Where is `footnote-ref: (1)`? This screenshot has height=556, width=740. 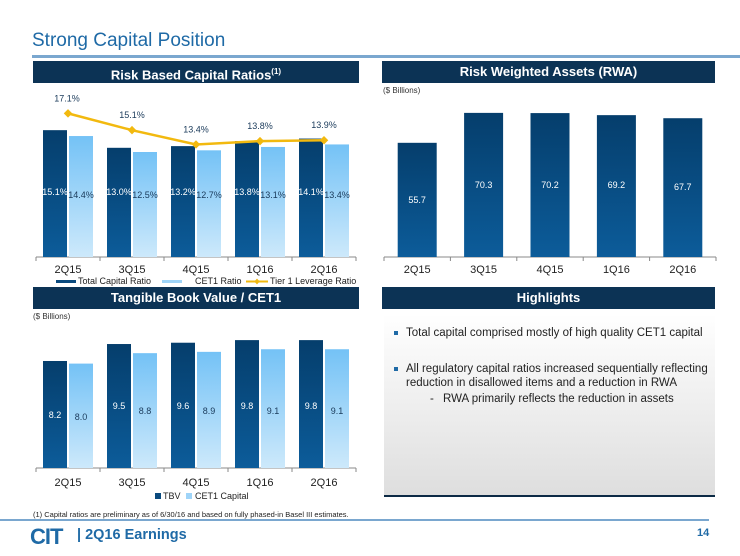
footnote-ref: (1) is located at coordinates (276, 71).